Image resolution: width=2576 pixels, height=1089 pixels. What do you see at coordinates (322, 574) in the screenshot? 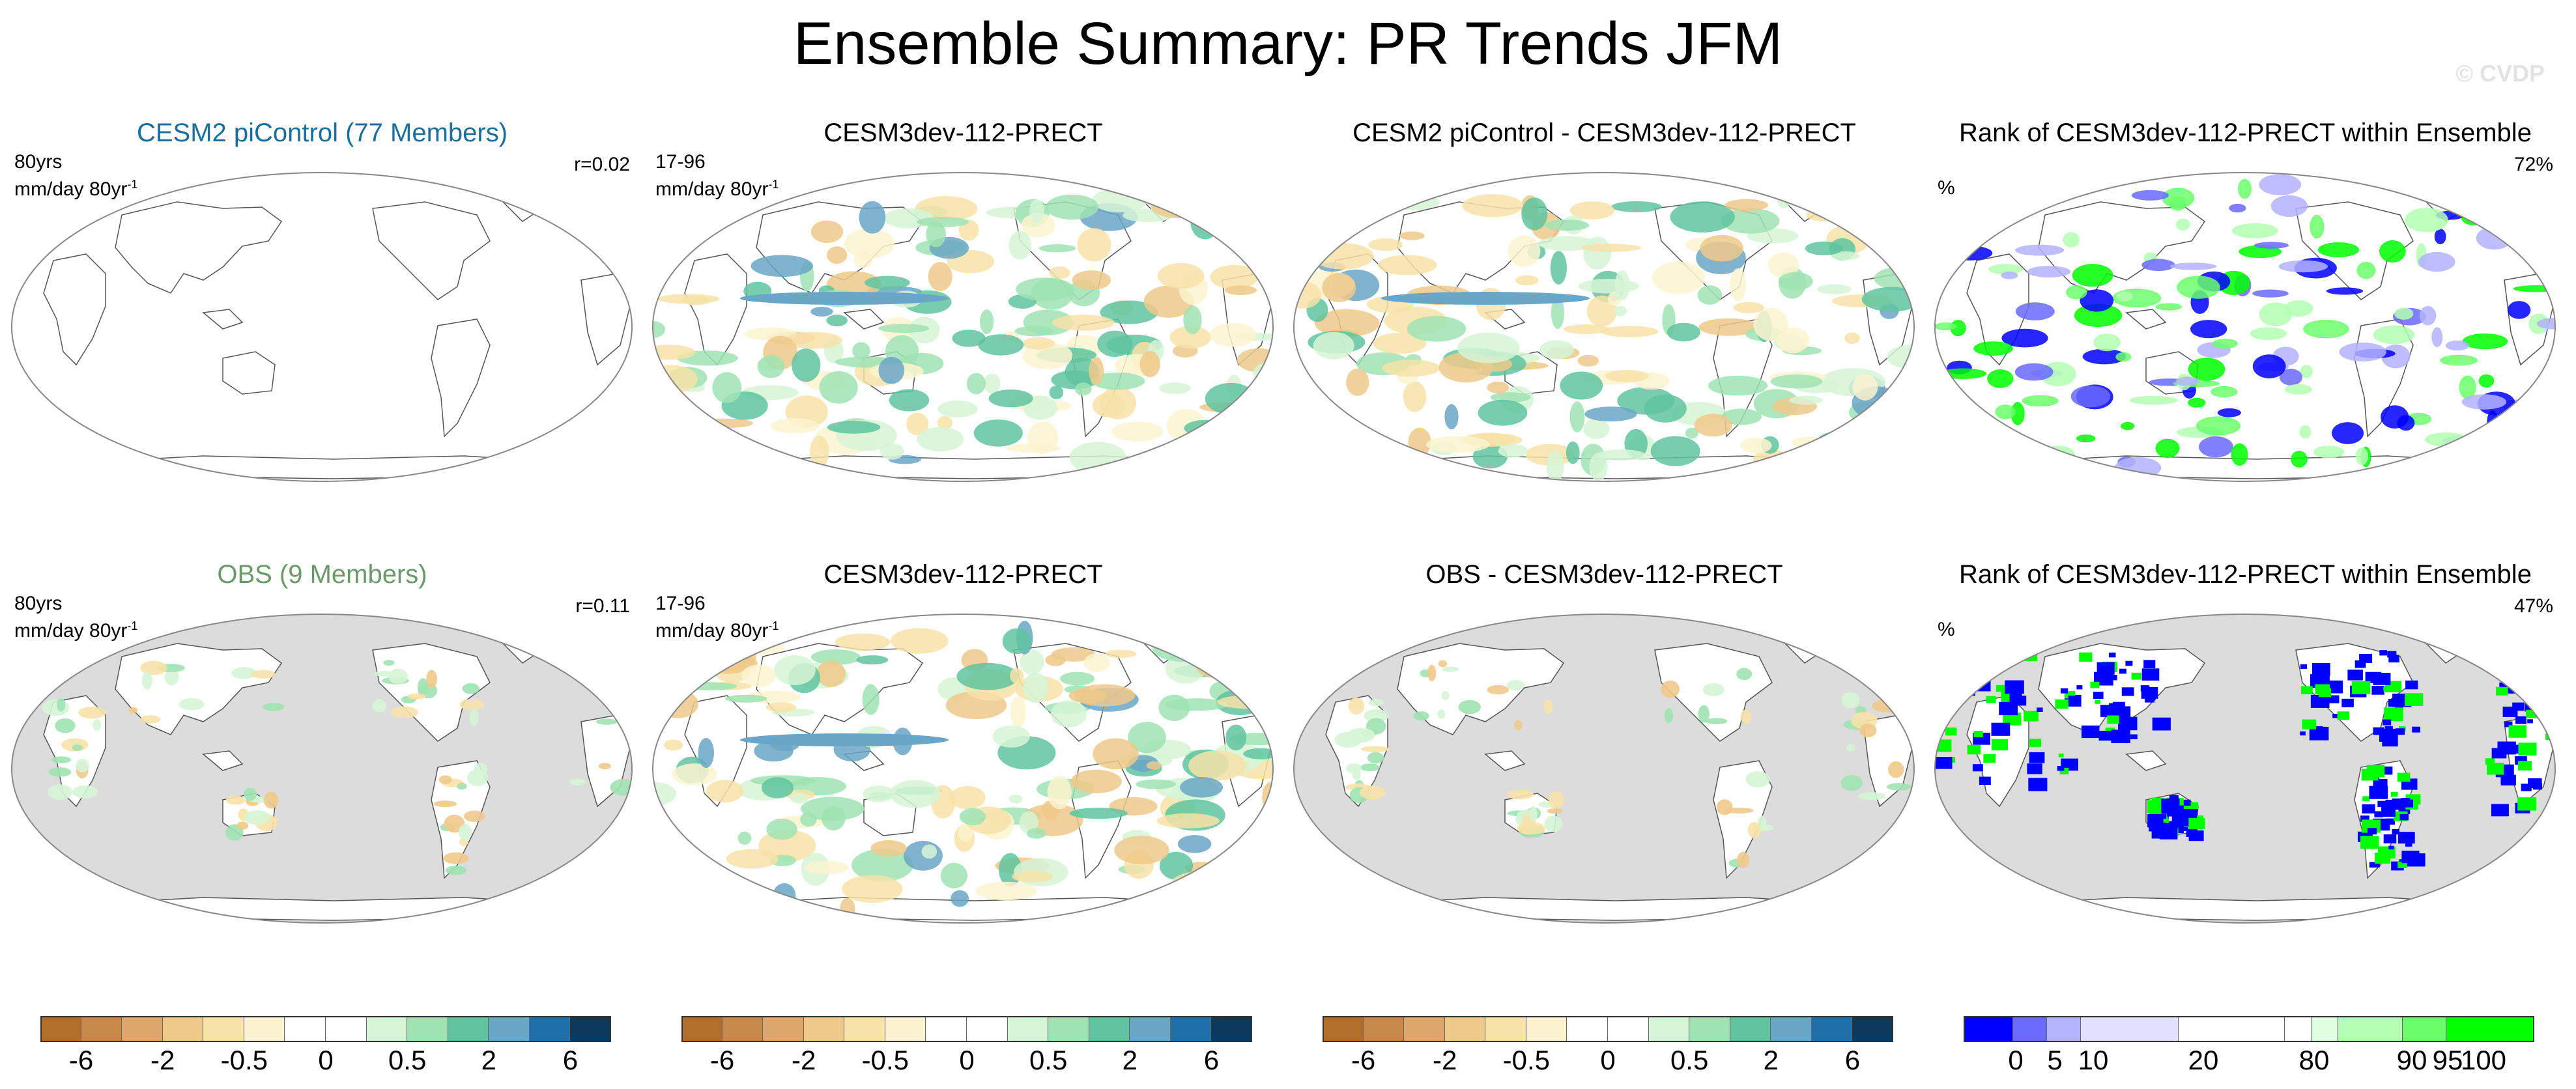
I see `panel-title: OBS (9 Members)` at bounding box center [322, 574].